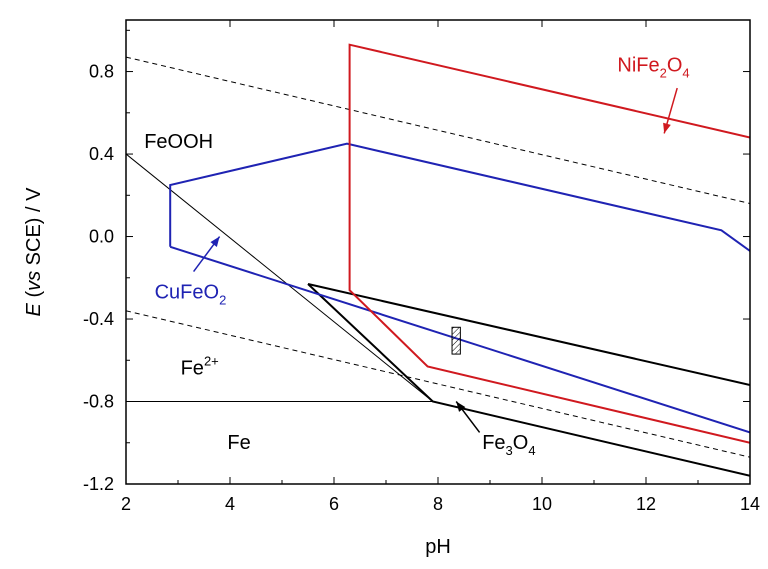 The height and width of the screenshot is (569, 768). I want to click on x-tick-label: 10, so click(542, 504).